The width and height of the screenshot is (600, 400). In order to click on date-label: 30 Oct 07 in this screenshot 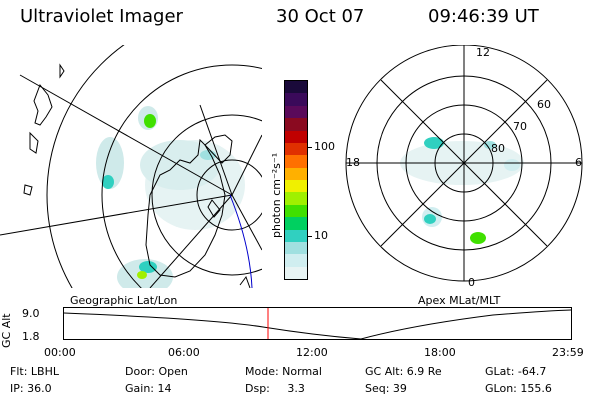, I will do `click(320, 16)`.